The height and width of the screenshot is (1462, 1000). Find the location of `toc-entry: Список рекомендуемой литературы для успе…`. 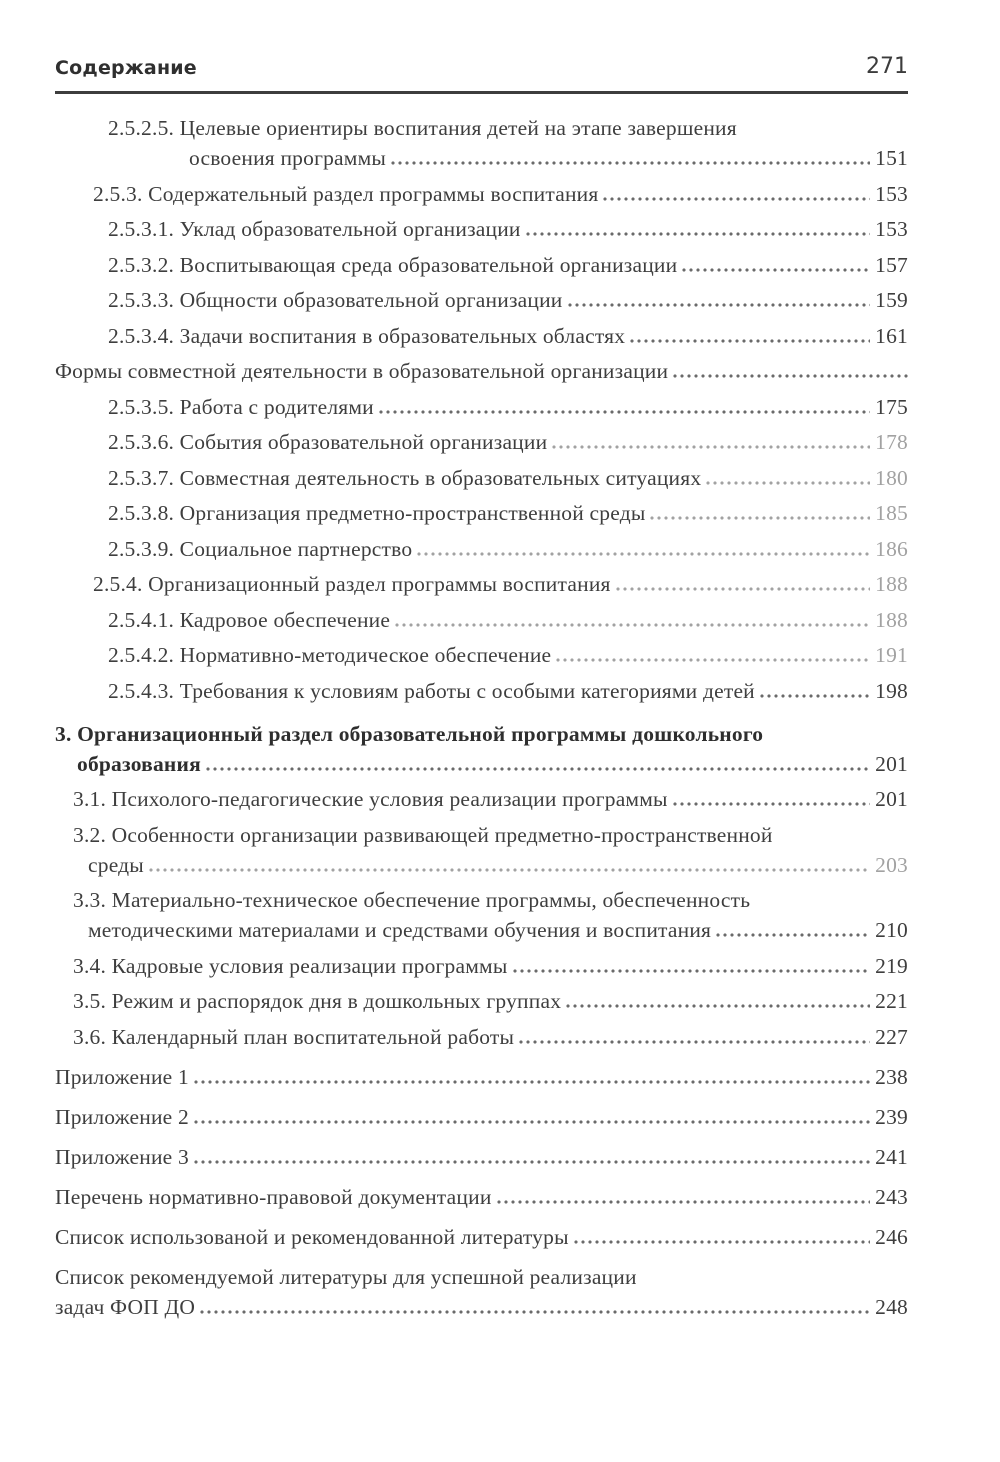

toc-entry: Список рекомендуемой литературы для успе… is located at coordinates (481, 1292).